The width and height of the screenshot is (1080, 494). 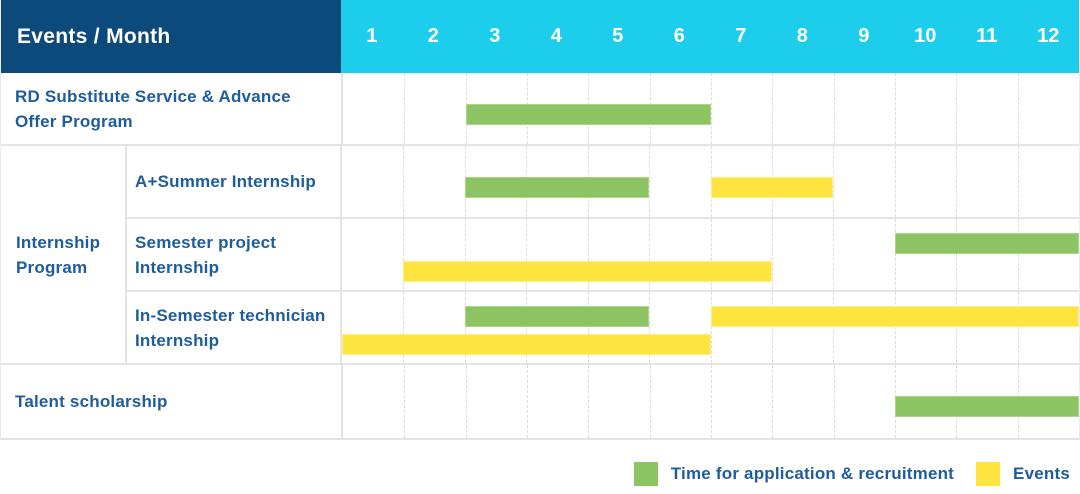 What do you see at coordinates (987, 36) in the screenshot?
I see `month-tick-11: 11` at bounding box center [987, 36].